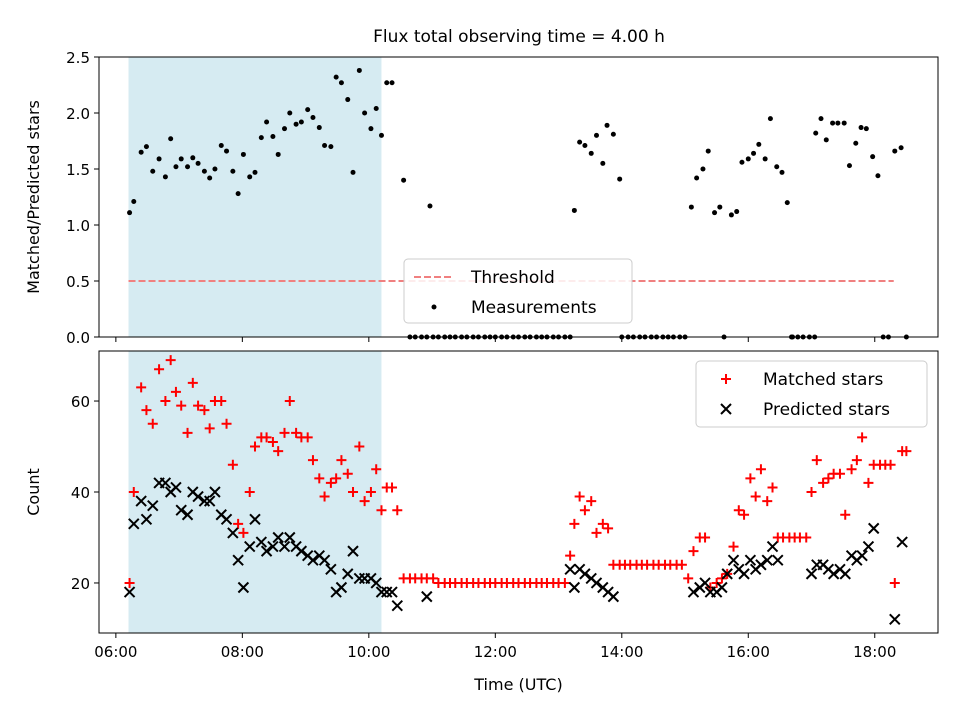 This screenshot has width=960, height=720. What do you see at coordinates (78, 114) in the screenshot?
I see `y-tick-label: 2.0` at bounding box center [78, 114].